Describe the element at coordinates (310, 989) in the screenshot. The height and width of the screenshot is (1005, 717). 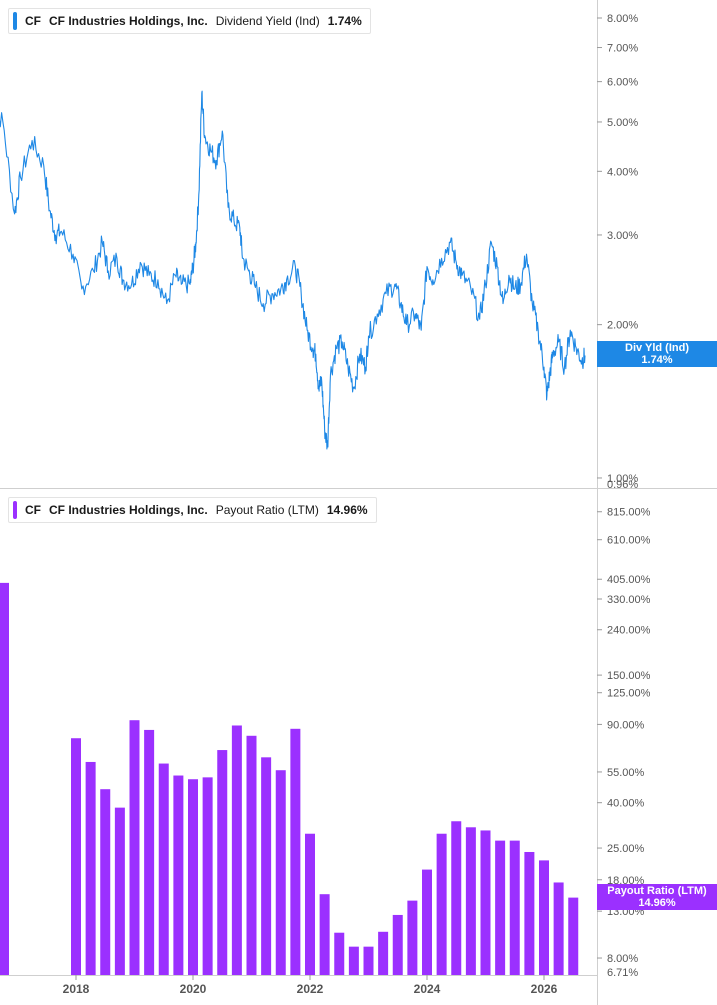
I see `x-tick-label: 2022` at that location.